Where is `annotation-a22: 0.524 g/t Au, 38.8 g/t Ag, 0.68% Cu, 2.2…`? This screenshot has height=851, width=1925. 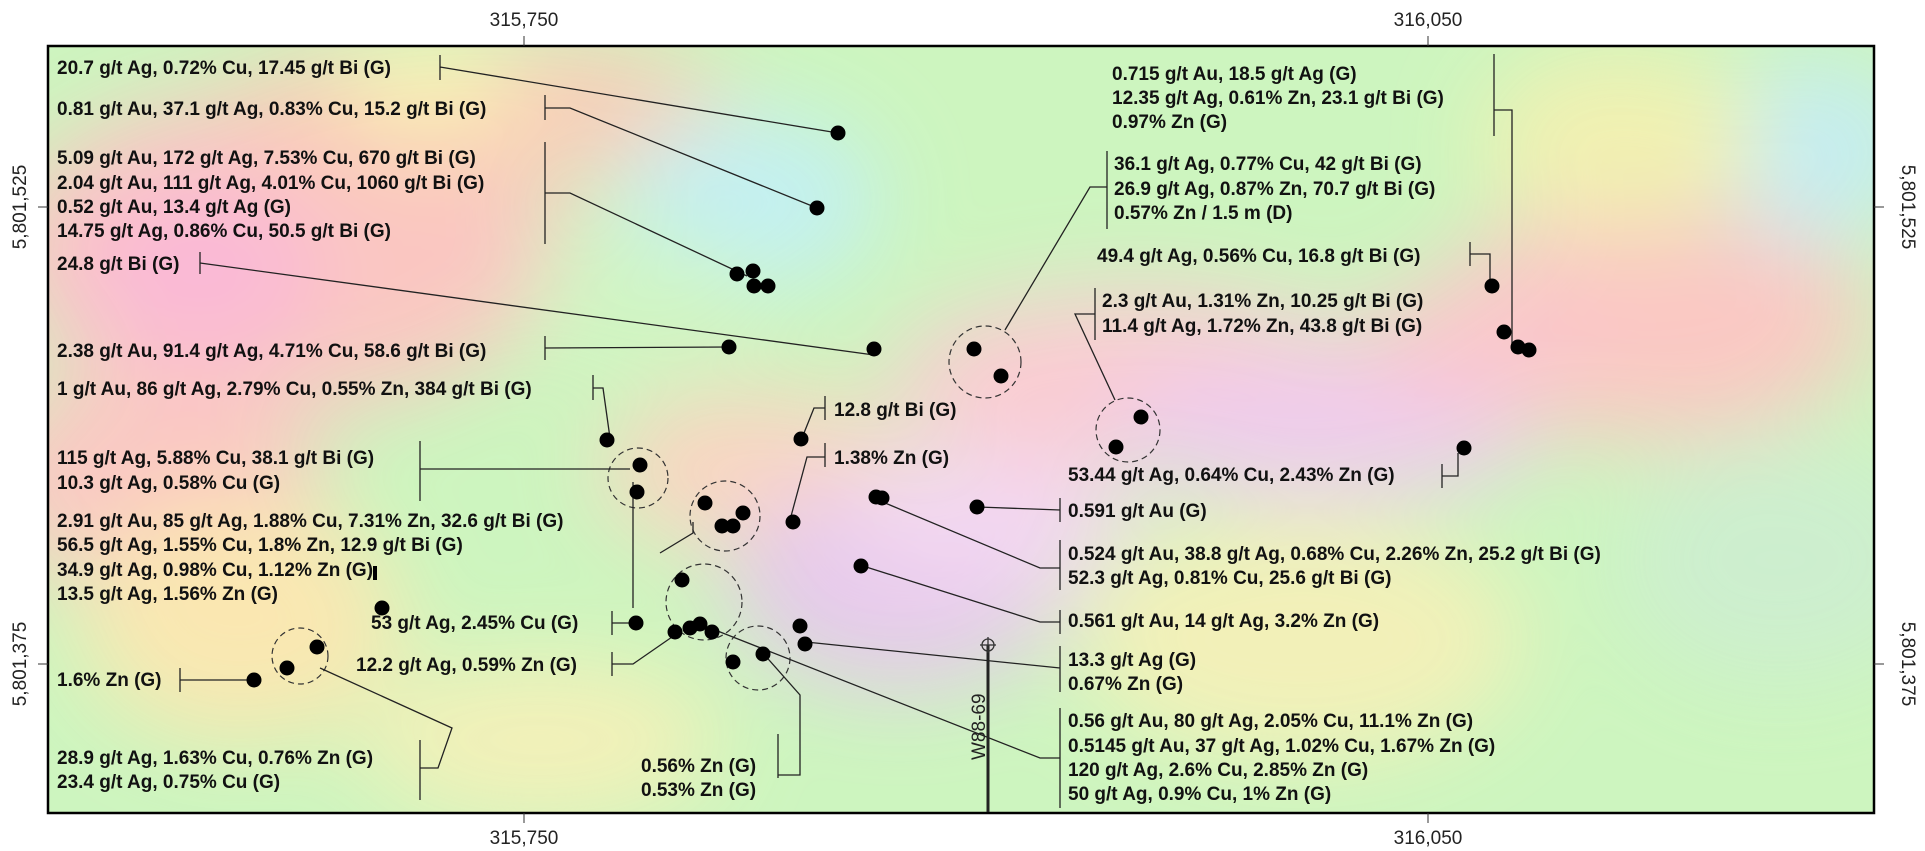 annotation-a22: 0.524 g/t Au, 38.8 g/t Ag, 0.68% Cu, 2.2… is located at coordinates (1337, 566).